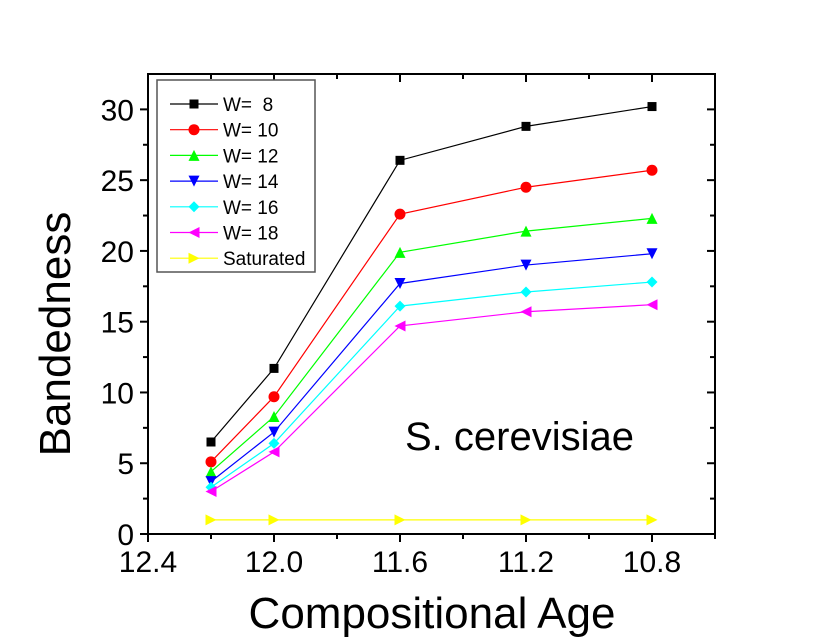  What do you see at coordinates (125, 464) in the screenshot?
I see `y-tick-label: 5` at bounding box center [125, 464].